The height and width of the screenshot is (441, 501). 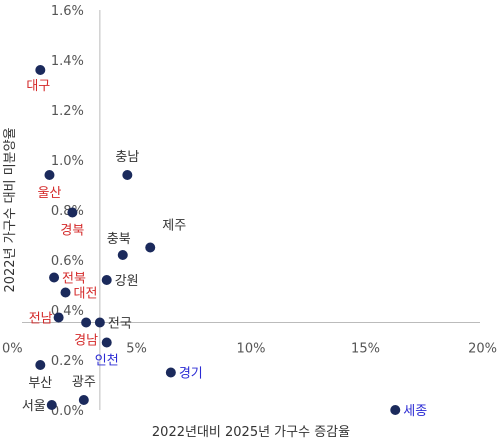 What do you see at coordinates (67, 161) in the screenshot?
I see `y-tick-label: 1.0%` at bounding box center [67, 161].